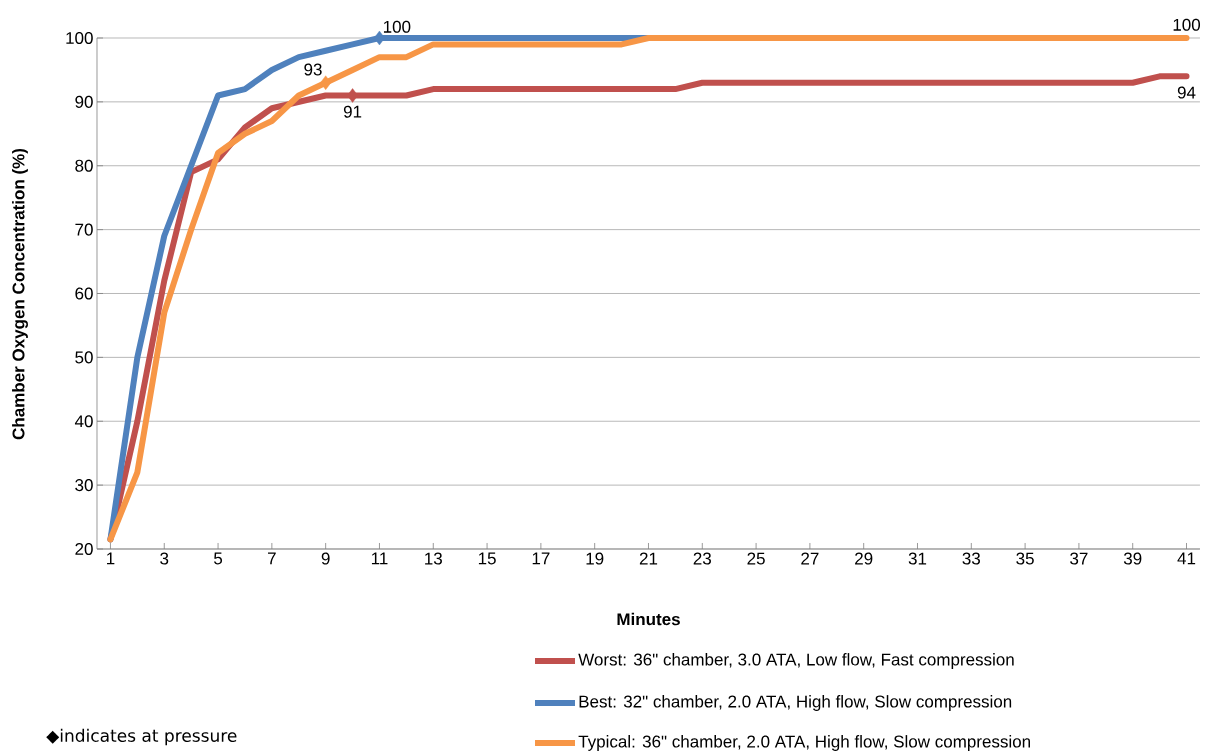 This screenshot has height=755, width=1210. What do you see at coordinates (648, 619) in the screenshot?
I see `x-axis-title: Minutes` at bounding box center [648, 619].